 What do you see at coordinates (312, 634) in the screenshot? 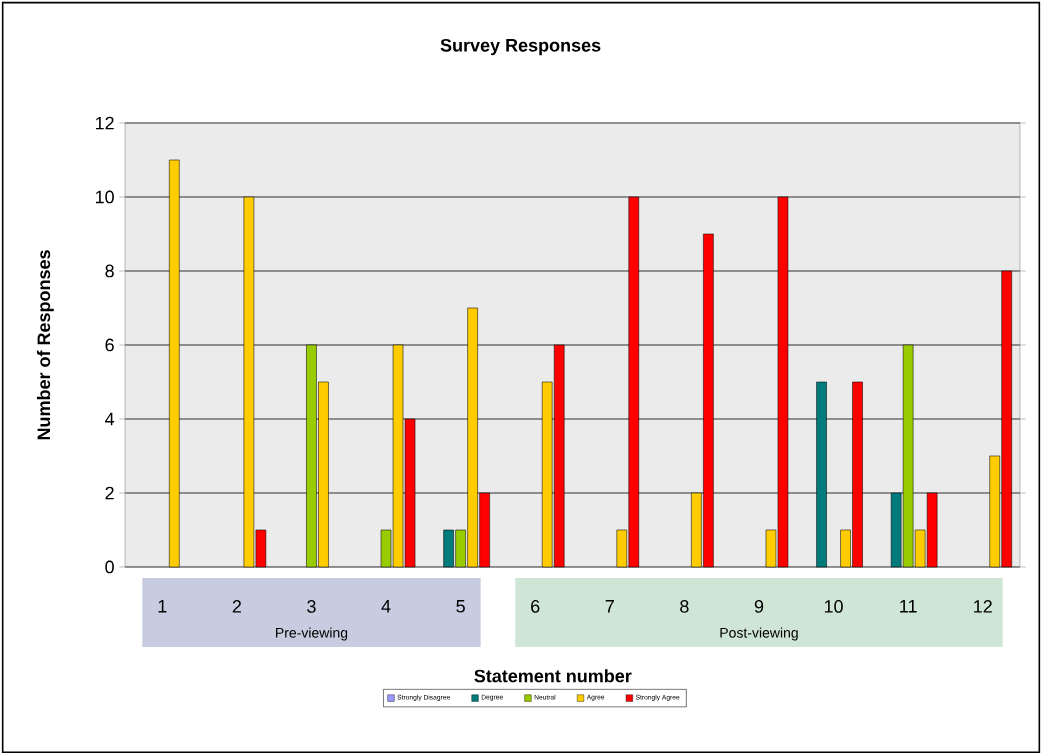
I see `text: Pre-viewing` at bounding box center [312, 634].